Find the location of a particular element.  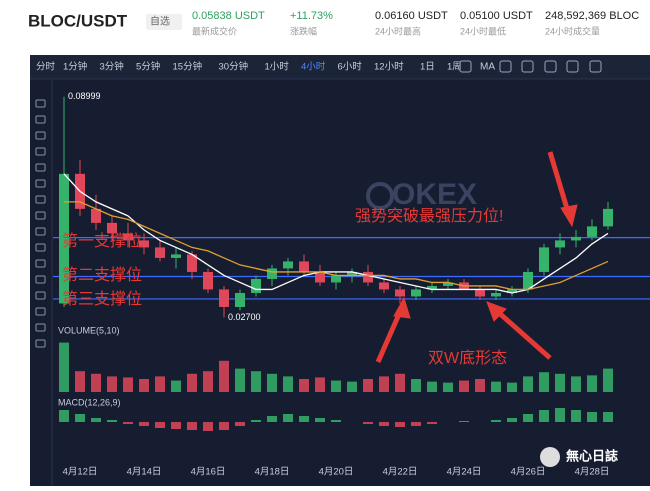

interval: 1分钟 is located at coordinates (75, 67).